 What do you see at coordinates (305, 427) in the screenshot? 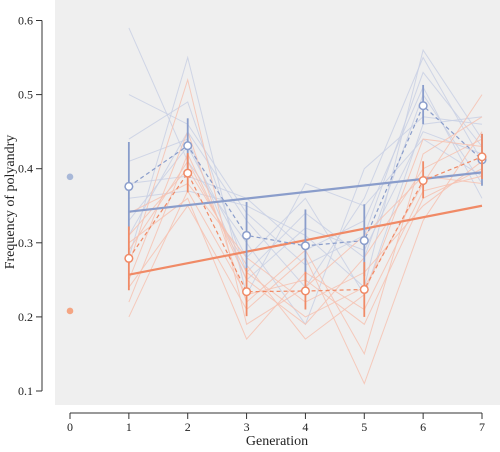
I see `x-tick-label: 4` at bounding box center [305, 427].